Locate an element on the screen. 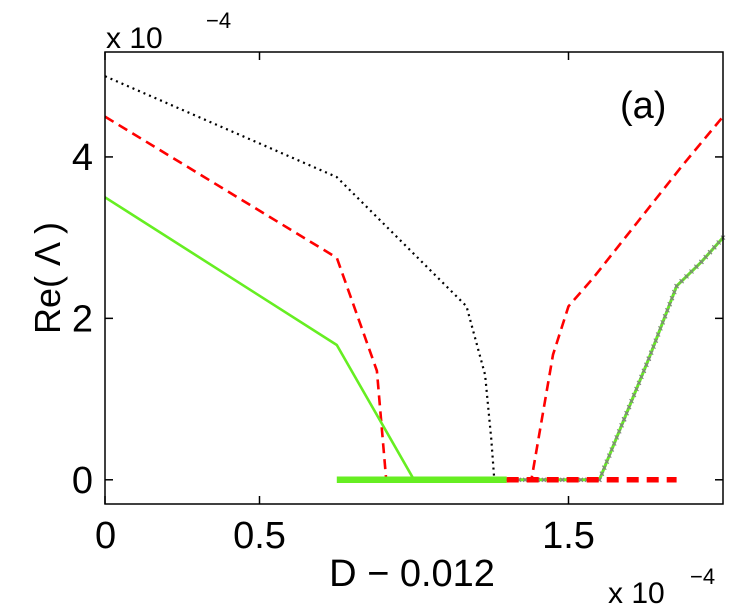 This screenshot has width=729, height=606. x-multiplier: x 10 −4 is located at coordinates (661, 585).